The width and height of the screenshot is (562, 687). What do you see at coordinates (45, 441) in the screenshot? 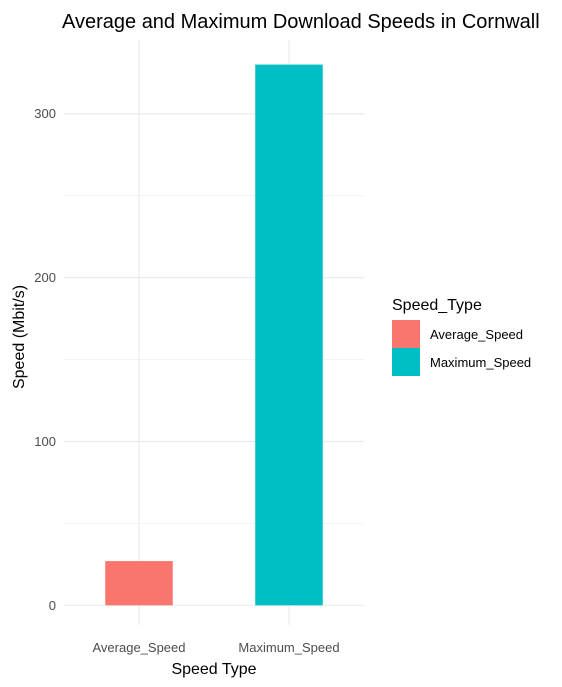
I see `y-tick-label: 100` at bounding box center [45, 441].